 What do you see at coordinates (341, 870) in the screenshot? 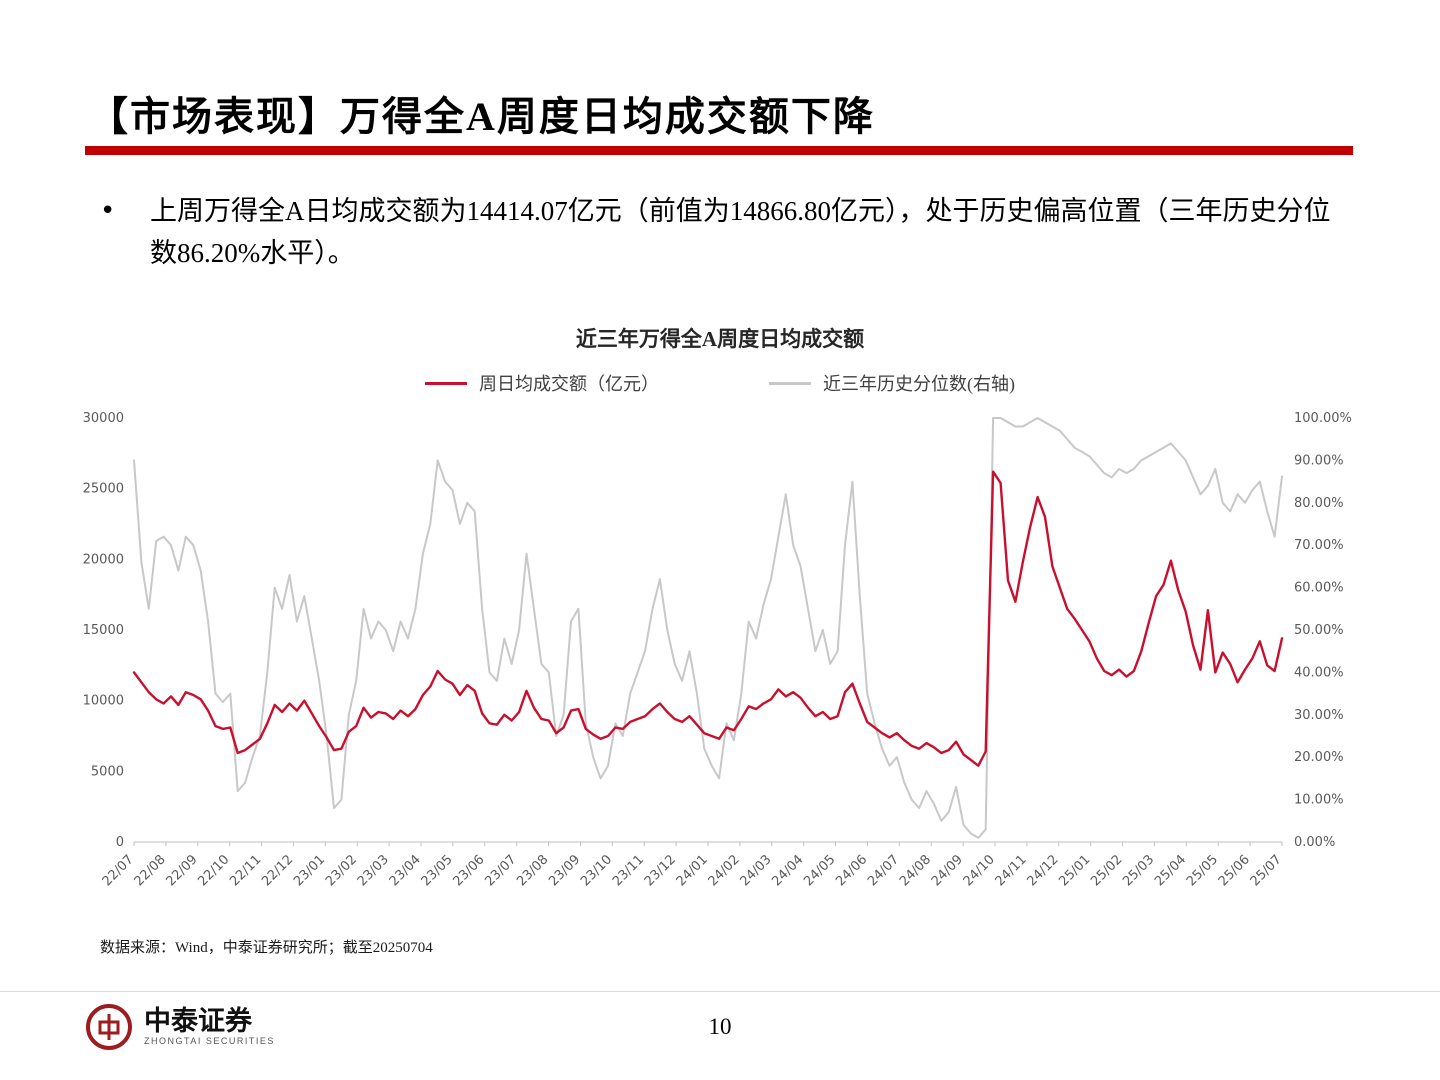
I see `svg-text: 23/02` at bounding box center [341, 870].